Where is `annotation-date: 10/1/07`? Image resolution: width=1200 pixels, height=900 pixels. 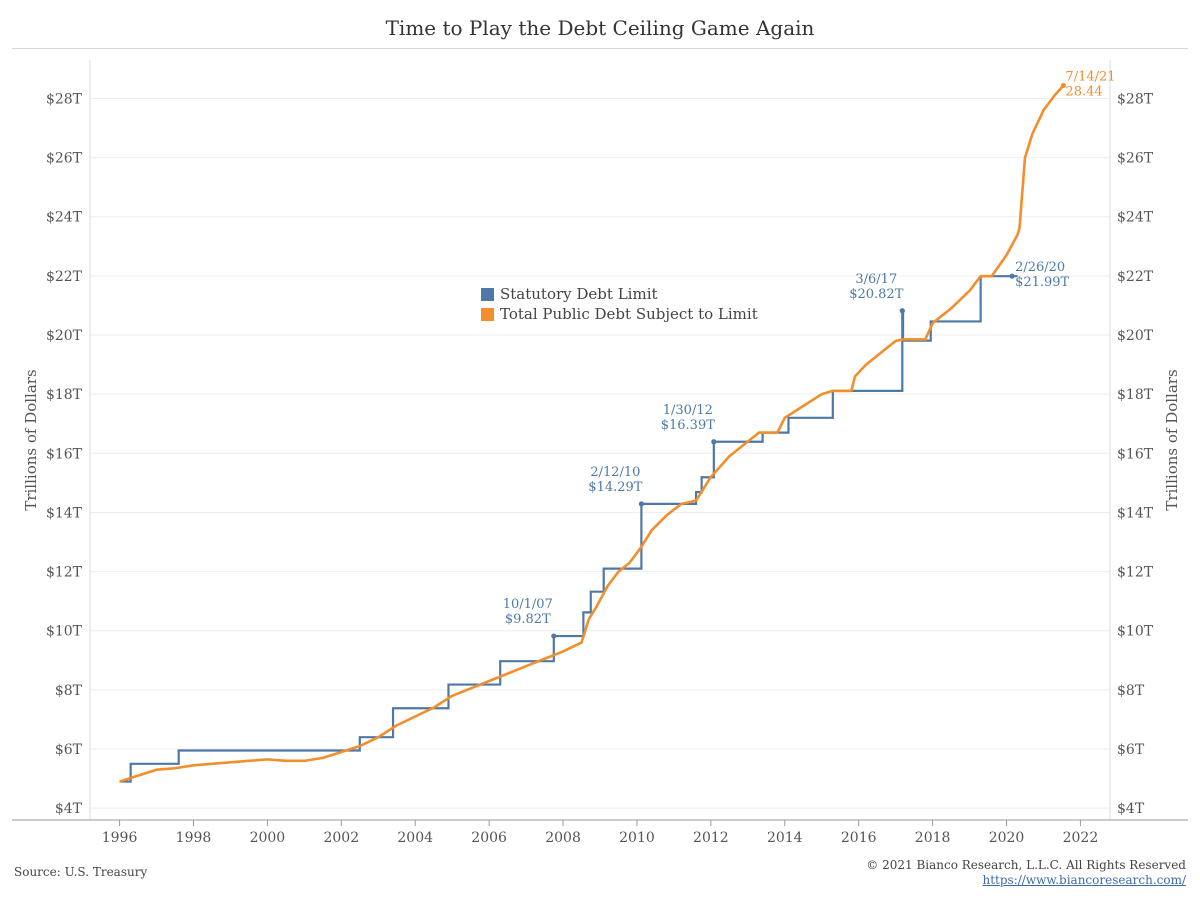
annotation-date: 10/1/07 is located at coordinates (528, 604).